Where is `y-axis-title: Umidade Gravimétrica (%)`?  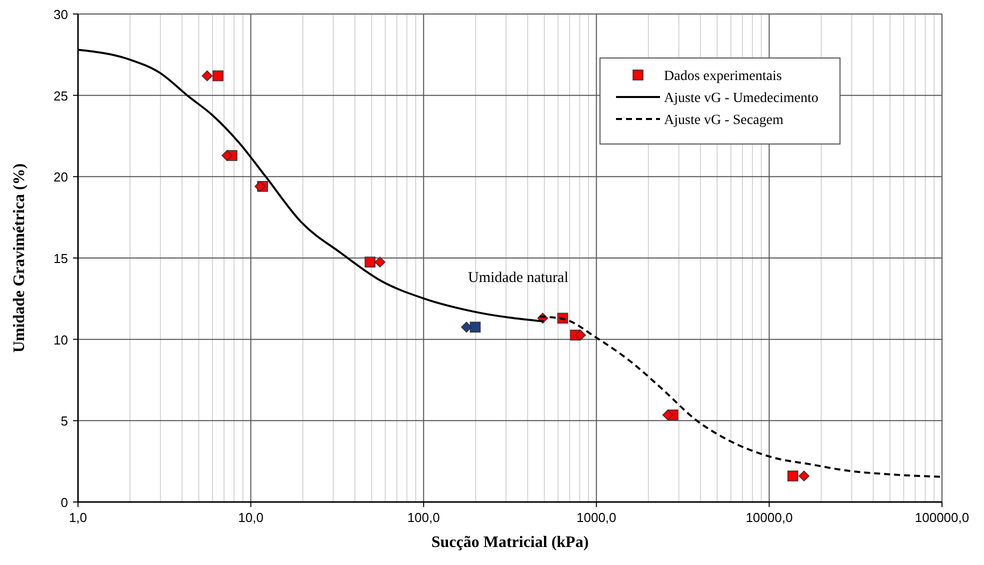
y-axis-title: Umidade Gravimétrica (%) is located at coordinates (19, 258).